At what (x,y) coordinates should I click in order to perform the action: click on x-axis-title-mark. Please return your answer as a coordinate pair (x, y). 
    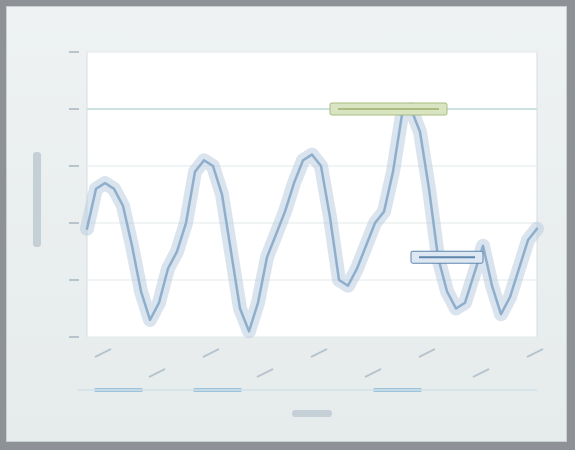
    Looking at the image, I should click on (312, 413).